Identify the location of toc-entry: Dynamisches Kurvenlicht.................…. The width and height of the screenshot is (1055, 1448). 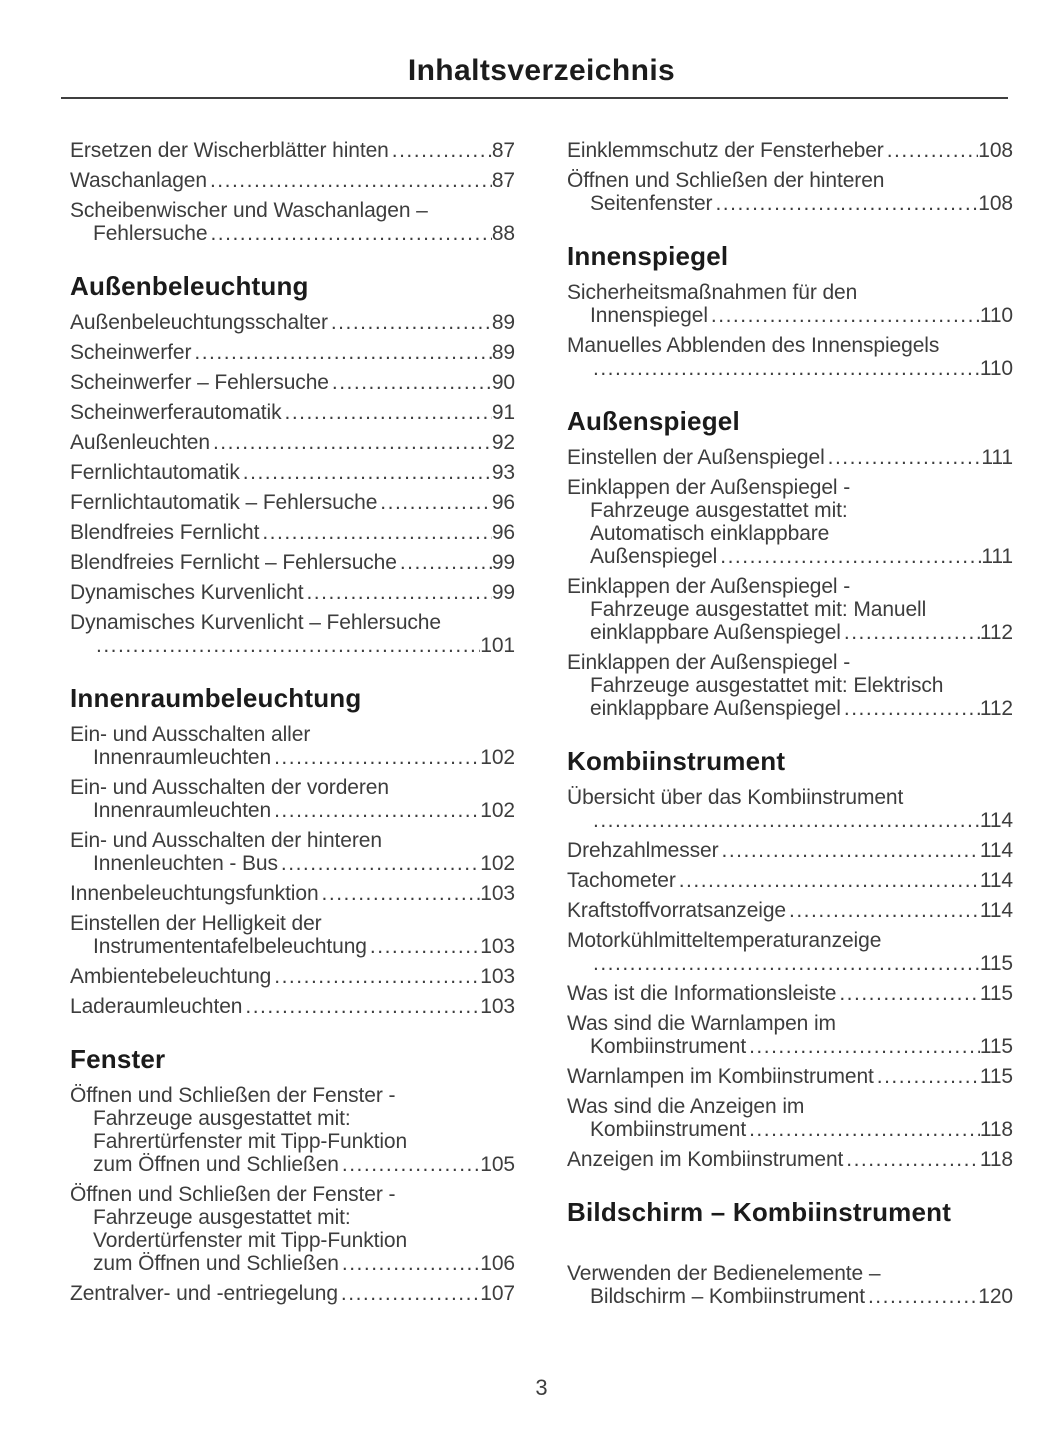
(292, 592).